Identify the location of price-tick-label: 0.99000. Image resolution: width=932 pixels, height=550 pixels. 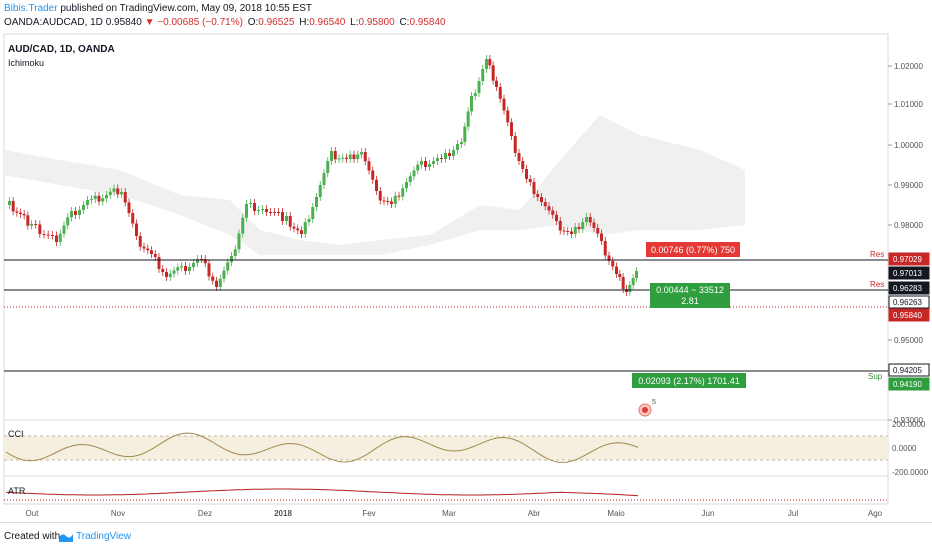
(908, 185).